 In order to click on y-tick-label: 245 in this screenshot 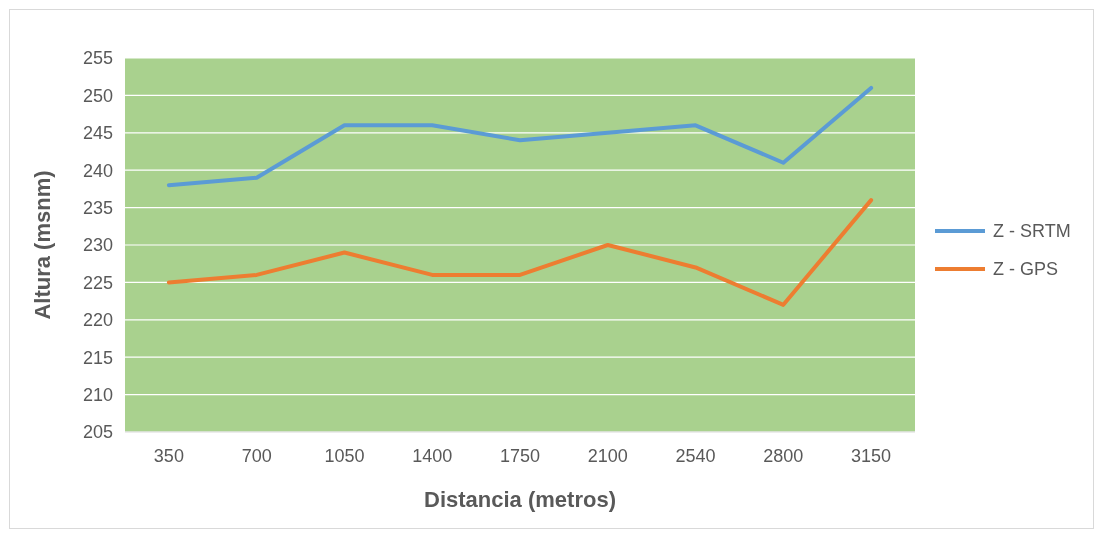, I will do `click(97, 133)`.